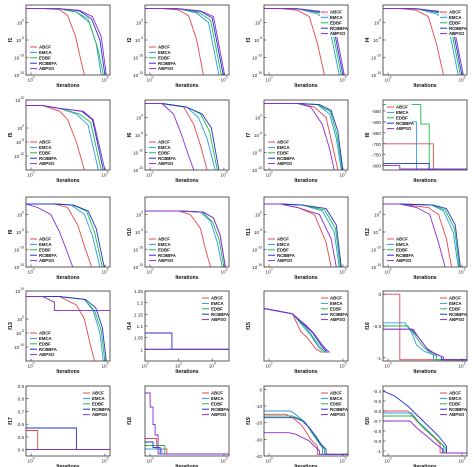 This screenshot has height=467, width=474. I want to click on y-tick-label: 1.05, so click(138, 338).